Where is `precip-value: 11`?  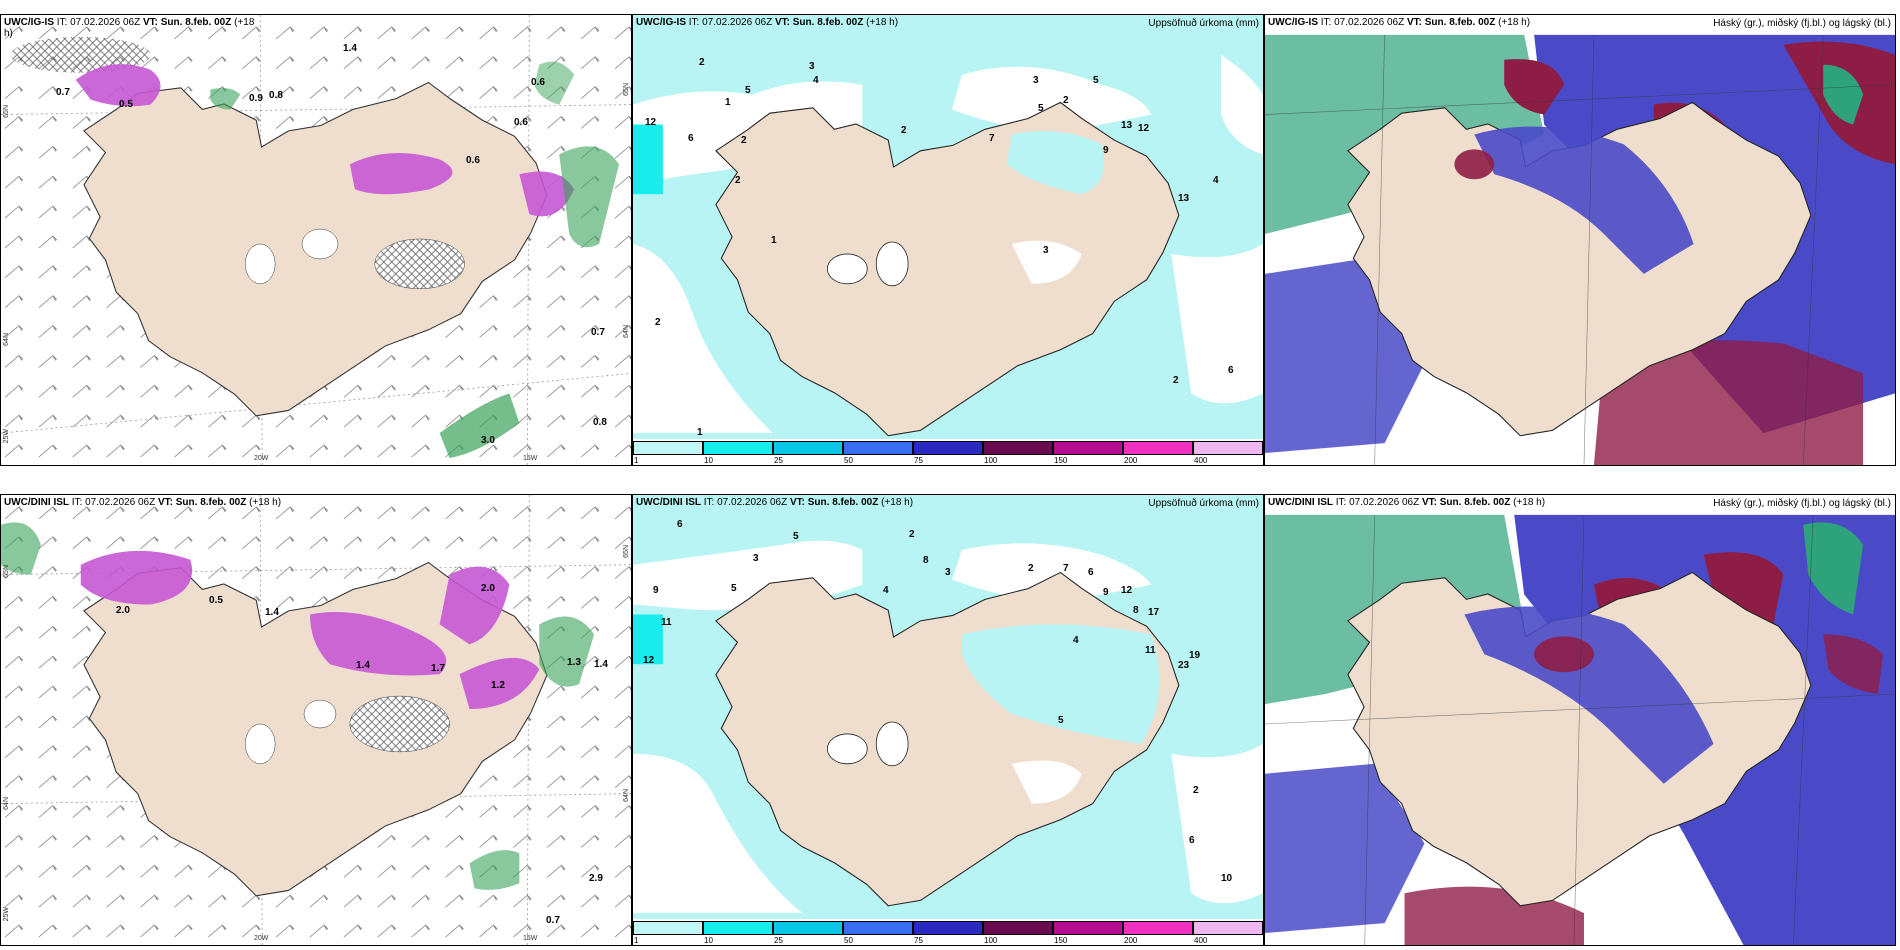 precip-value: 11 is located at coordinates (666, 622).